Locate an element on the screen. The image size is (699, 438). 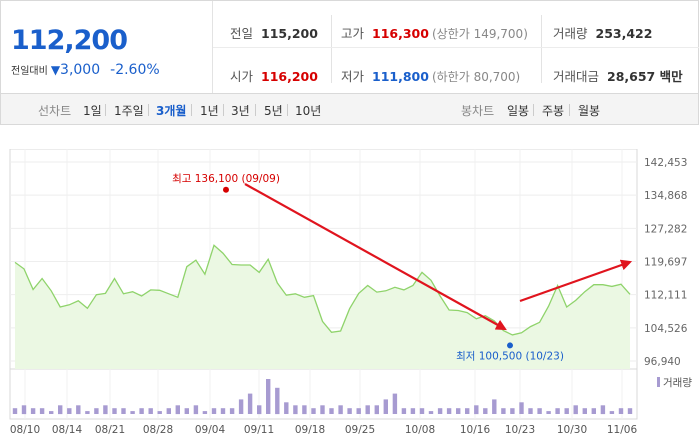
volume-value: 253,422 is located at coordinates (624, 33).